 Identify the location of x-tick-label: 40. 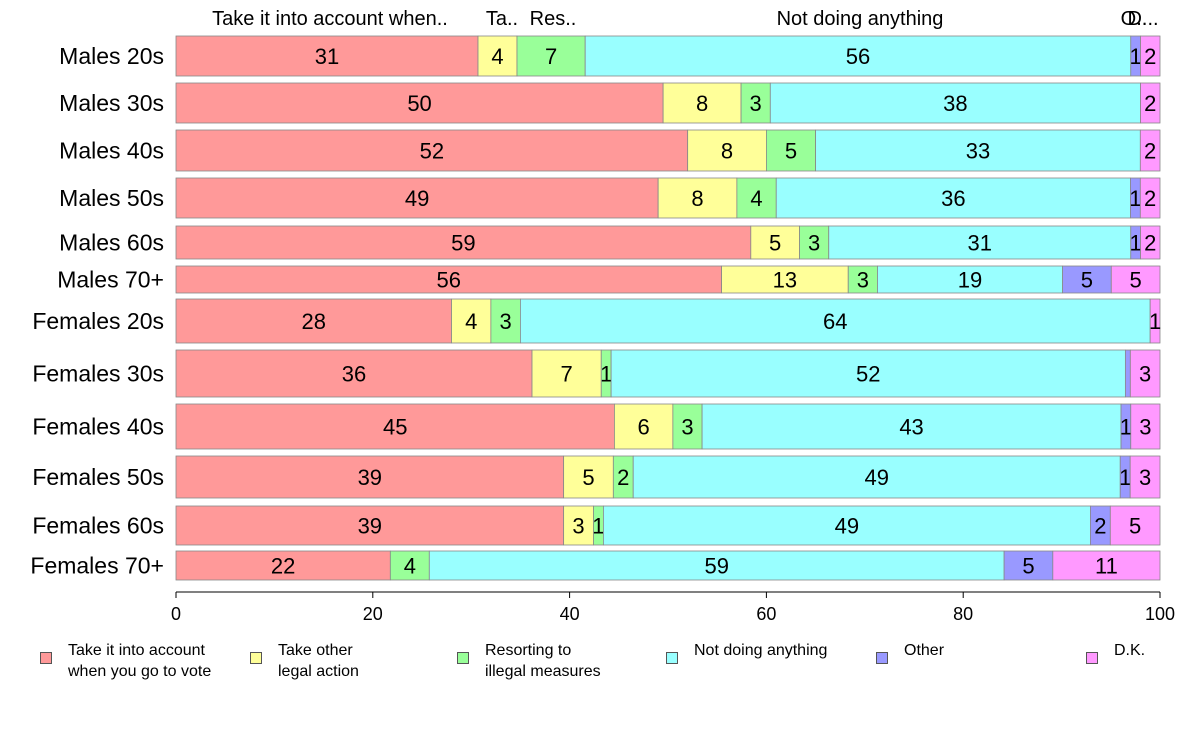
(570, 614).